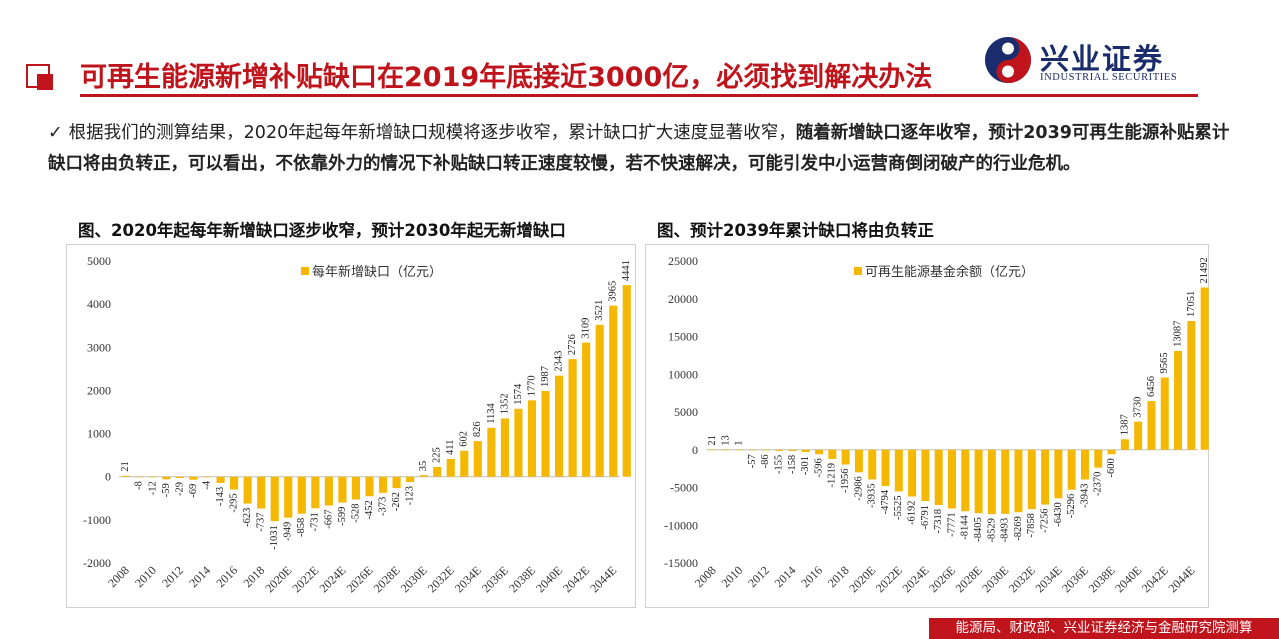 This screenshot has width=1279, height=639. What do you see at coordinates (342, 516) in the screenshot?
I see `data-label: -599` at bounding box center [342, 516].